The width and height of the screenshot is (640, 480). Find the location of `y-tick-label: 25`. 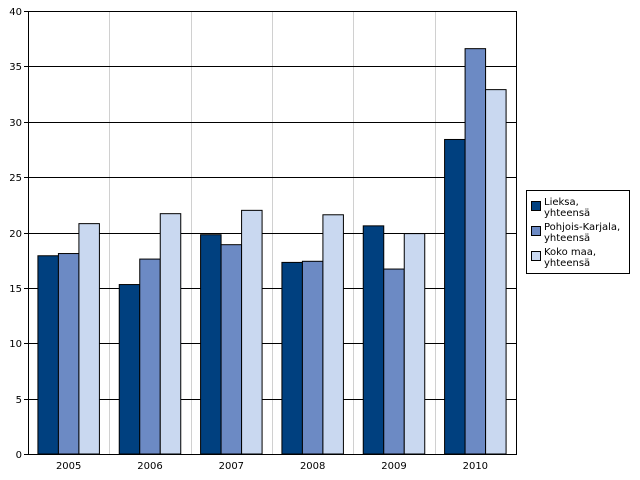

y-tick-label: 25 is located at coordinates (15, 178).